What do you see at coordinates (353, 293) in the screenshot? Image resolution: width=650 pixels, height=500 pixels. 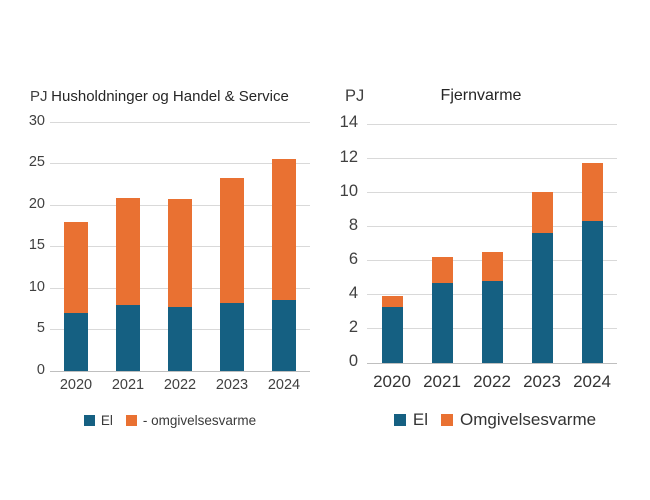 I see `y-tick-label: 4` at bounding box center [353, 293].